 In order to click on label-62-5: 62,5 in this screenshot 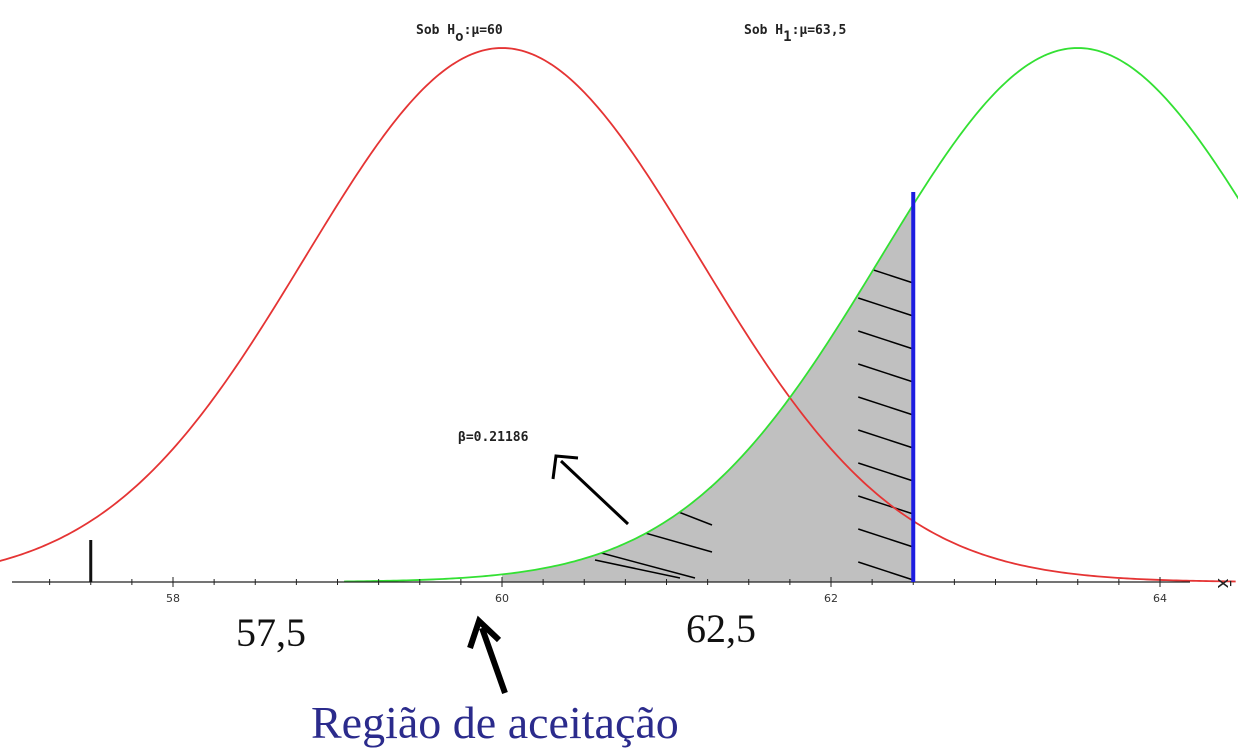, I will do `click(721, 628)`.